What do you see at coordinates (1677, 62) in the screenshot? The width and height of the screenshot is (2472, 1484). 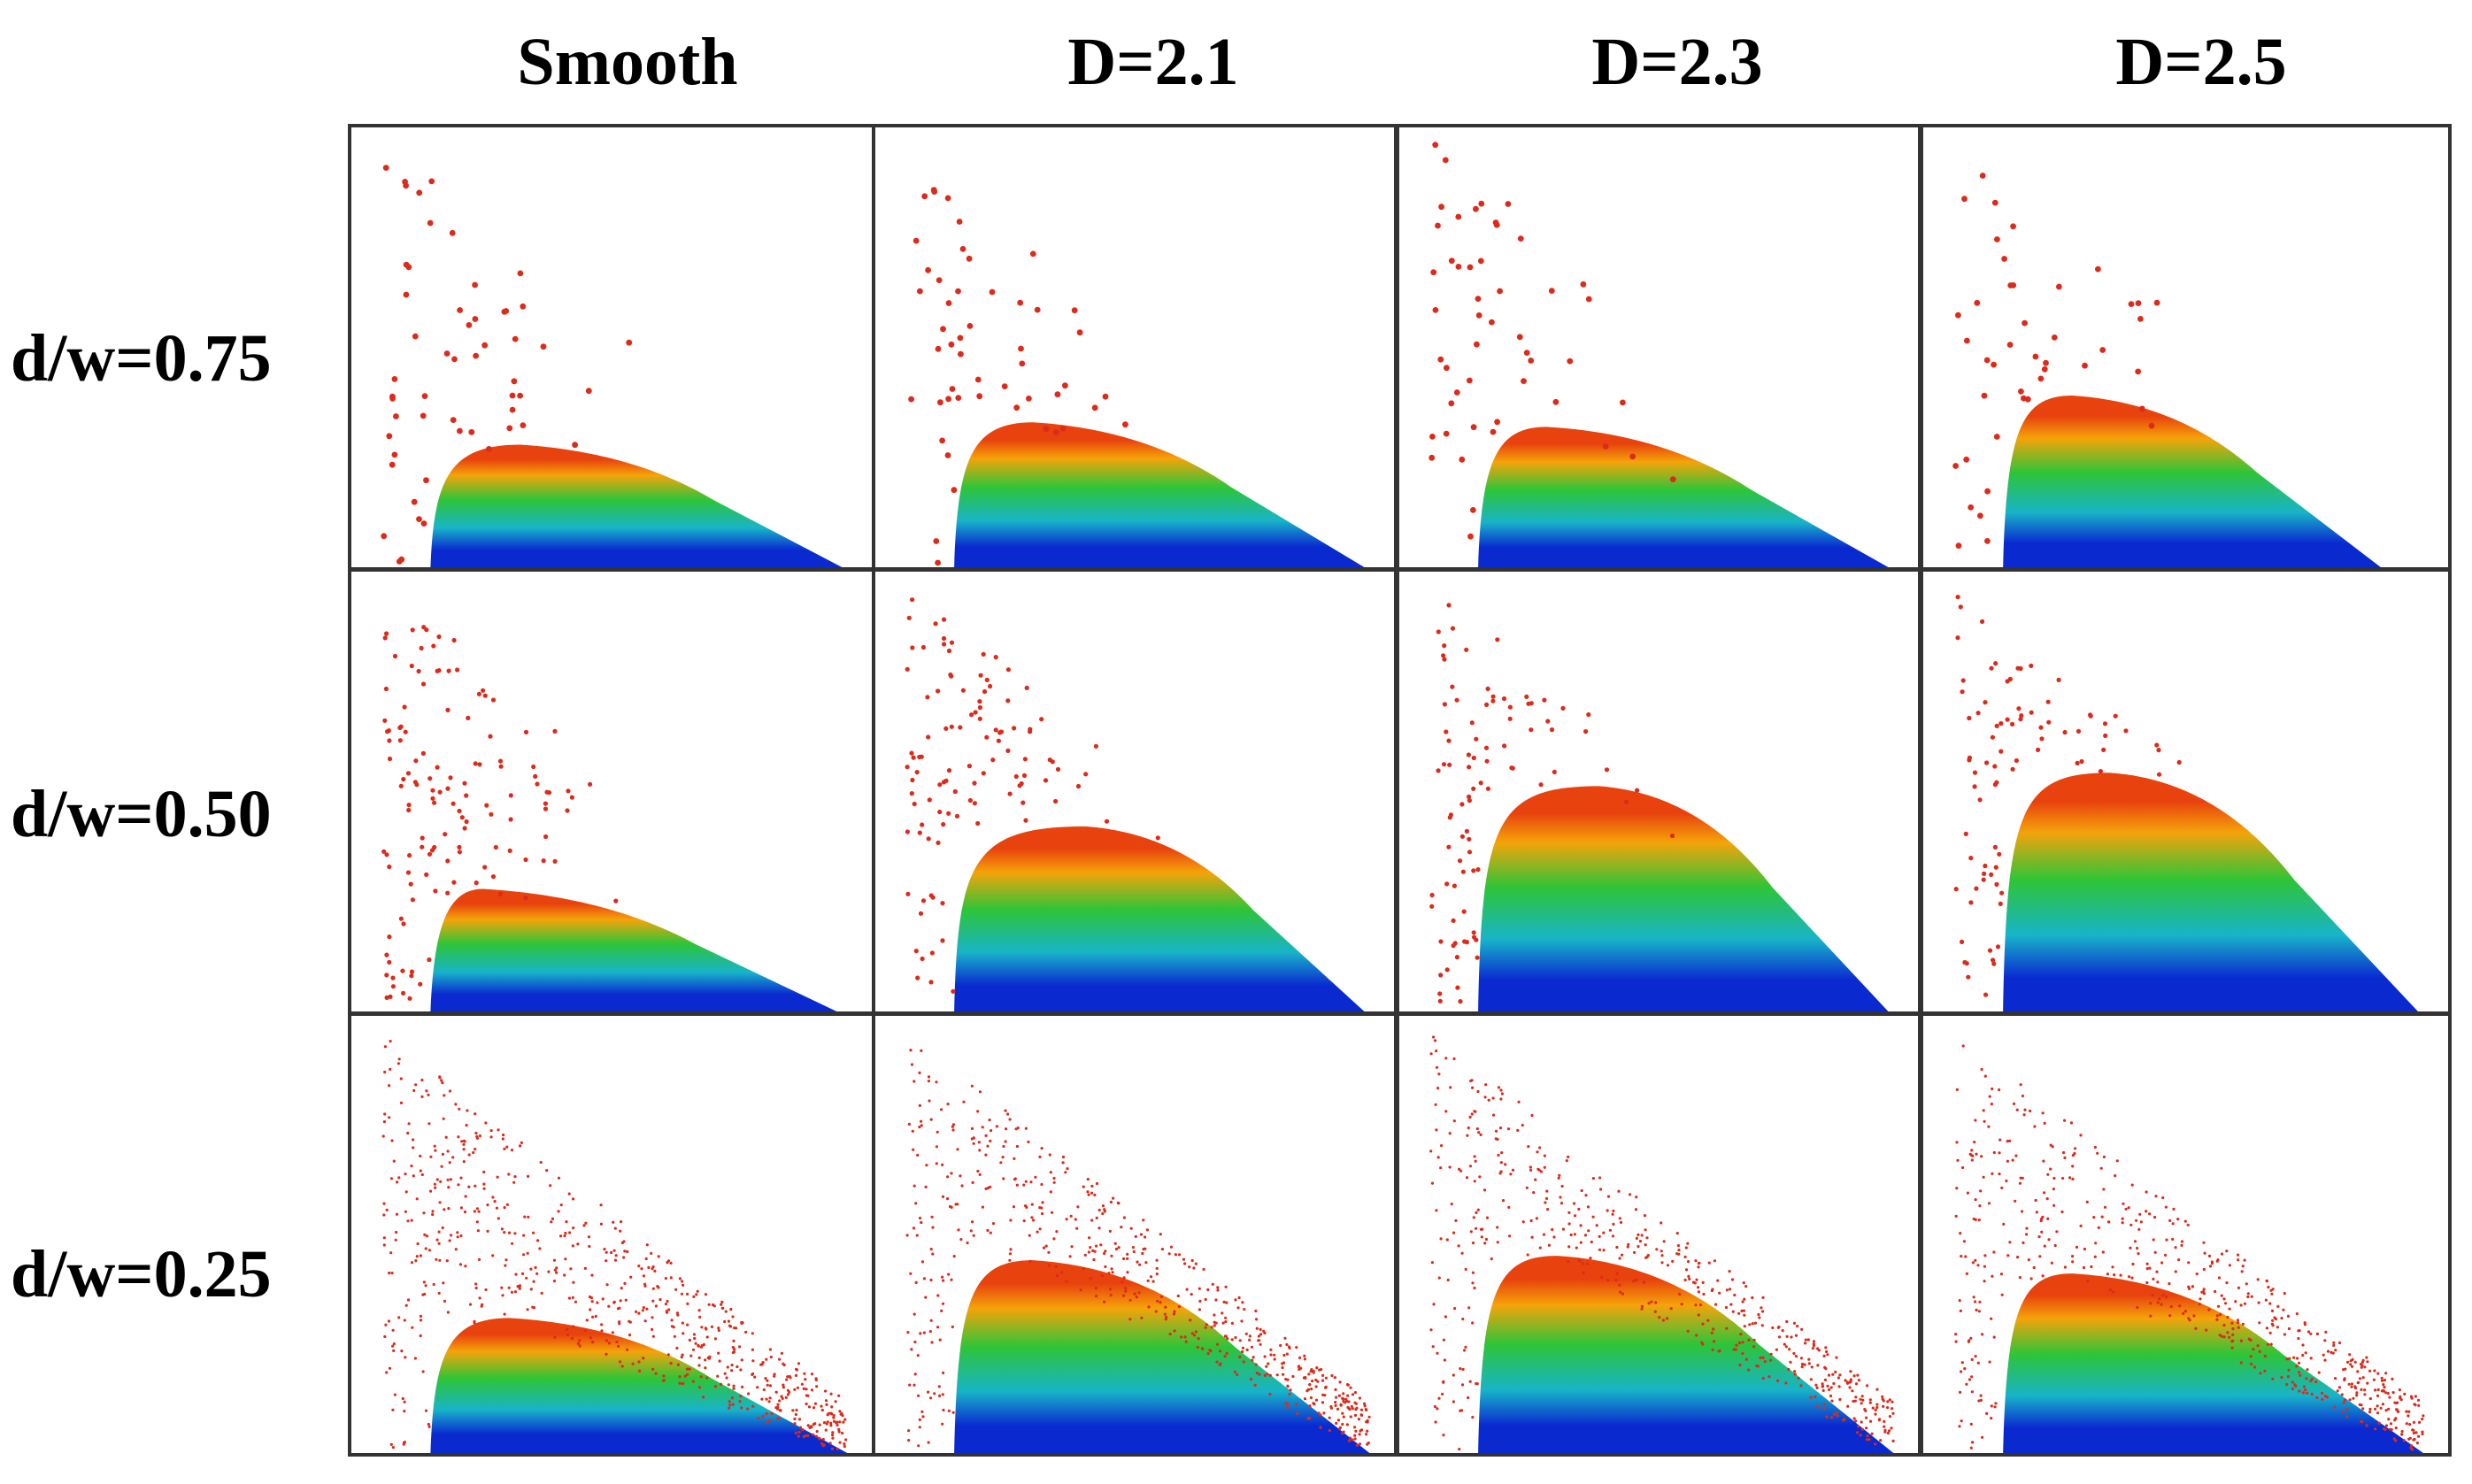 I see `column-header-d23: D=2.3` at bounding box center [1677, 62].